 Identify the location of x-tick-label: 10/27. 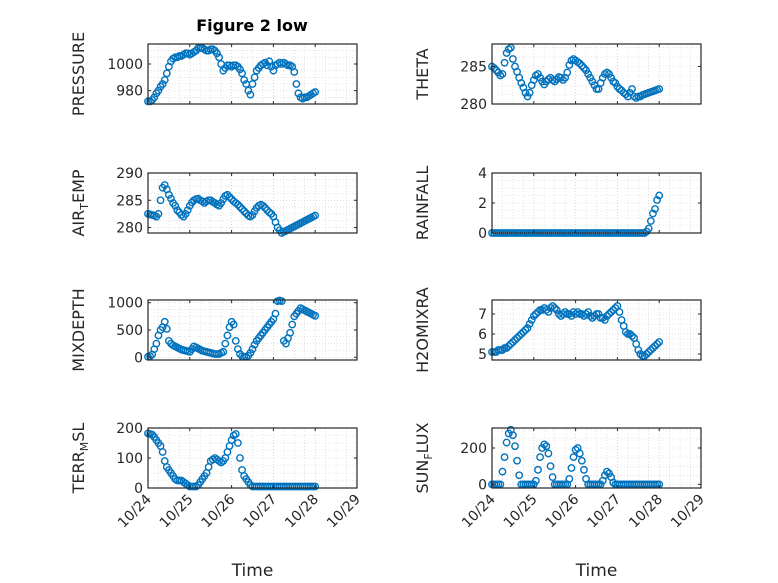
(604, 512).